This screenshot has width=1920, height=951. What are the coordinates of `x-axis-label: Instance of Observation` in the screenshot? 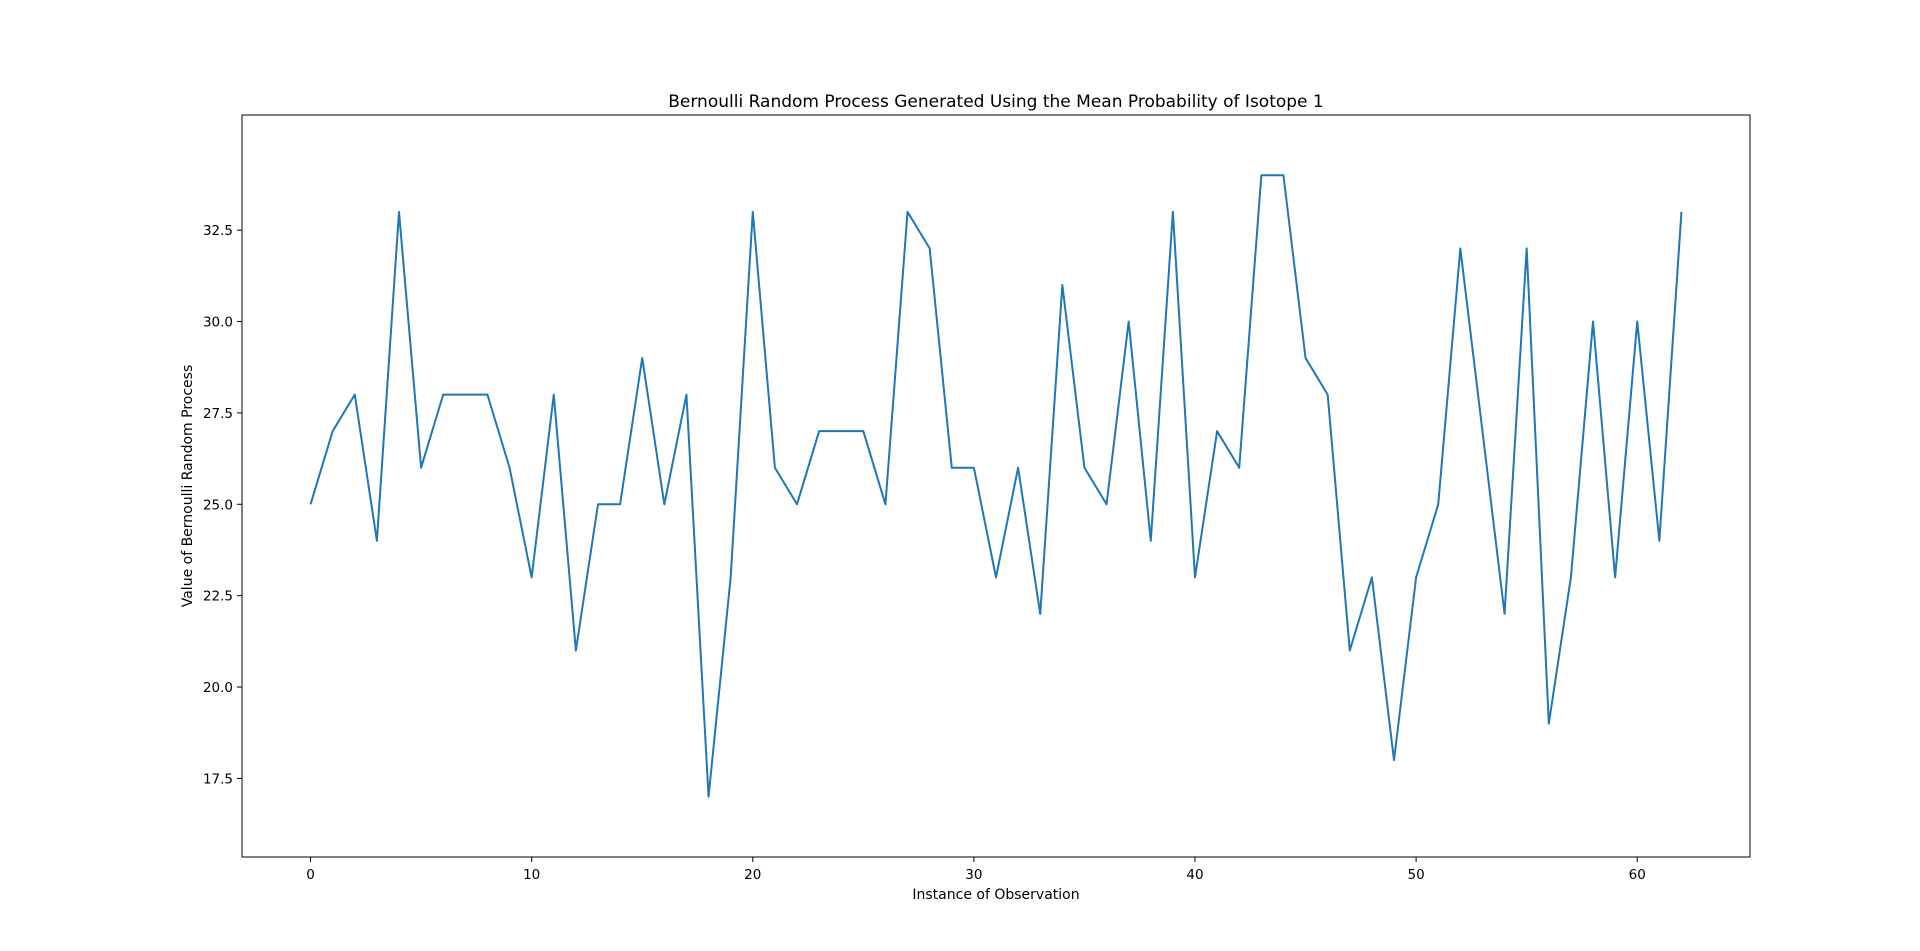 It's located at (995, 895).